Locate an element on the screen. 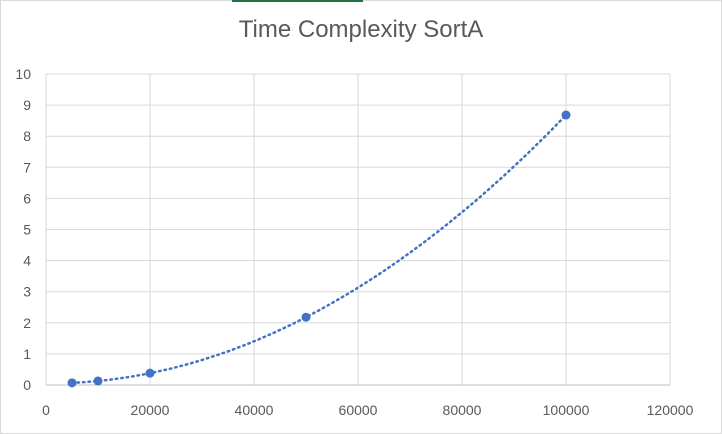  selection-accent is located at coordinates (297, 1).